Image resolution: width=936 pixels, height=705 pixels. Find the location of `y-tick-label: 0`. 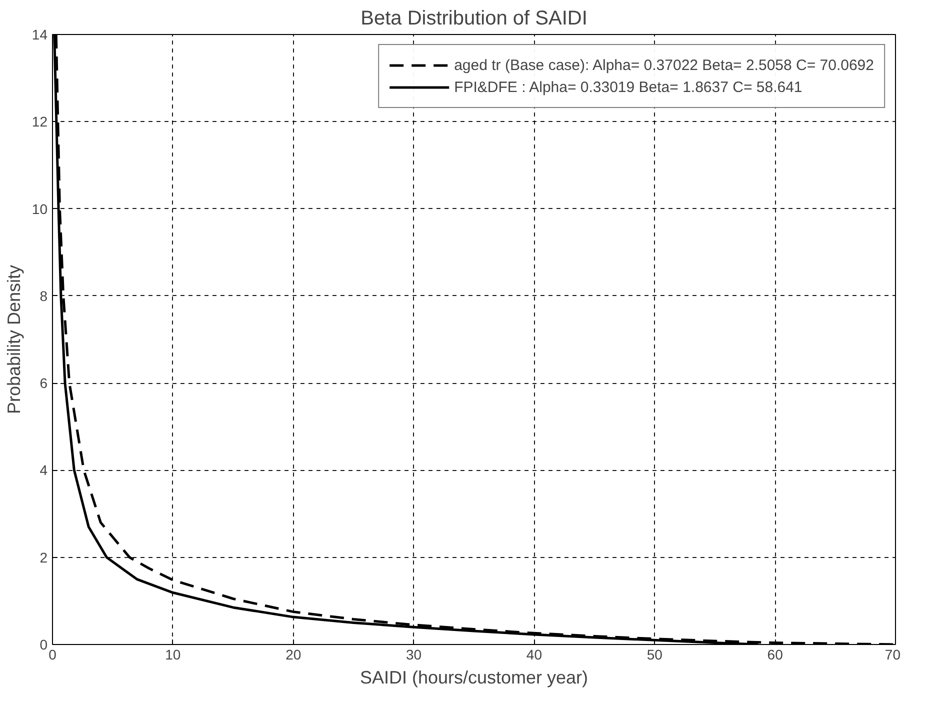

y-tick-label: 0 is located at coordinates (44, 644).